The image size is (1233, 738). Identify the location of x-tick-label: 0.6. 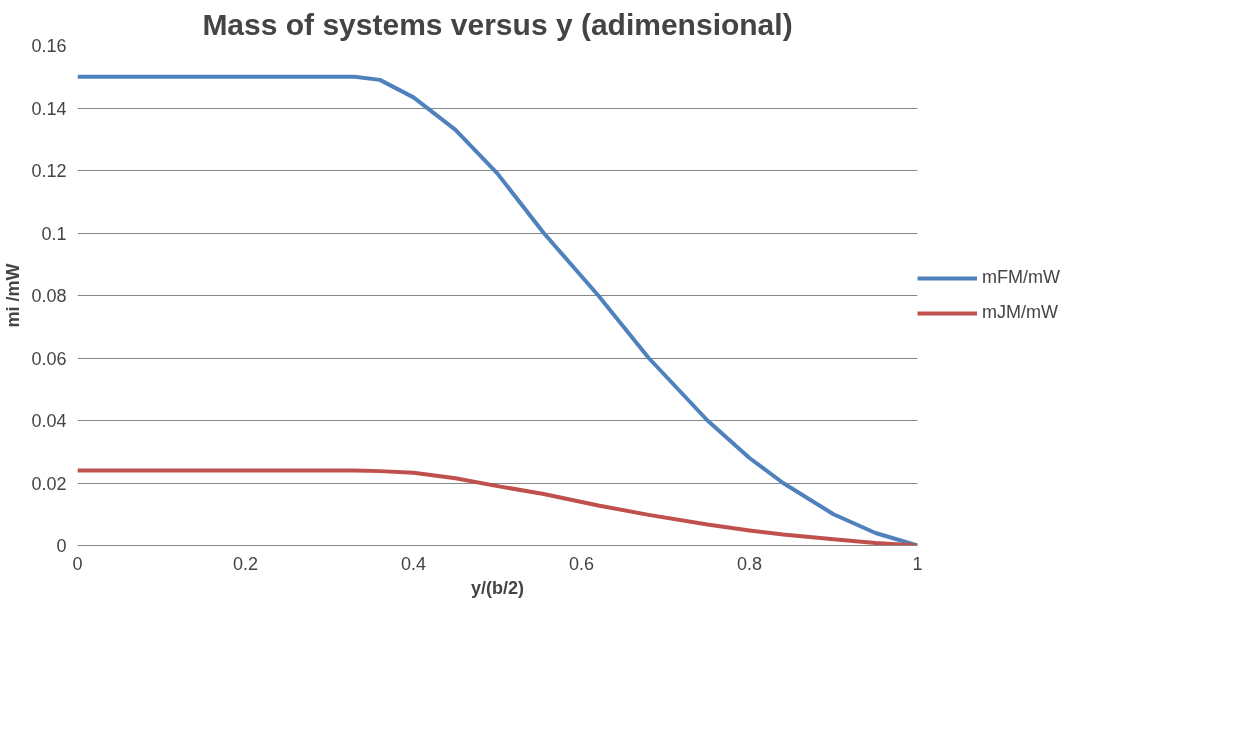
(581, 563).